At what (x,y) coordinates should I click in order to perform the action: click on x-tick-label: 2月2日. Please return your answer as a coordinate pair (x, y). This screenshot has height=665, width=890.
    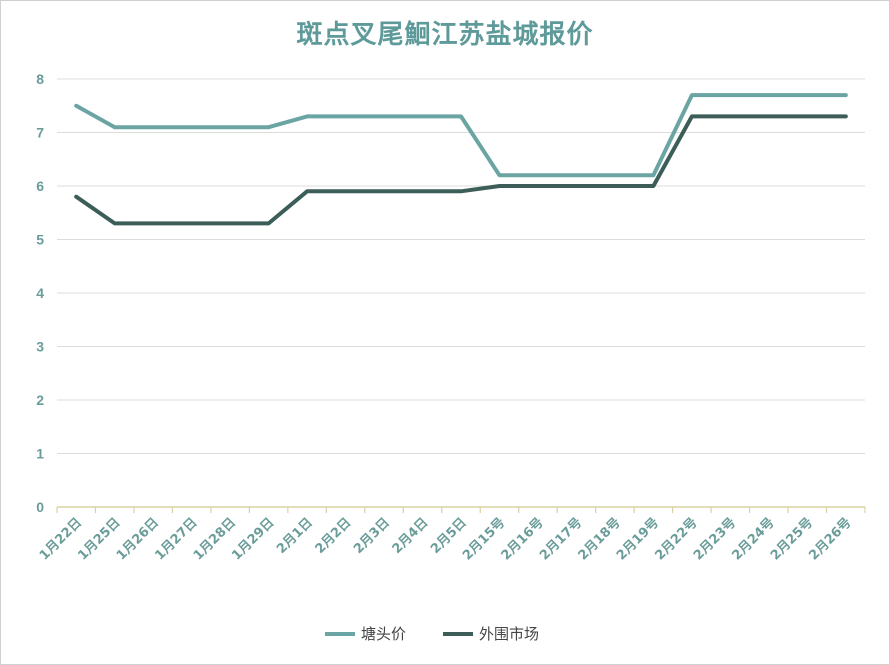
    Looking at the image, I should click on (334, 536).